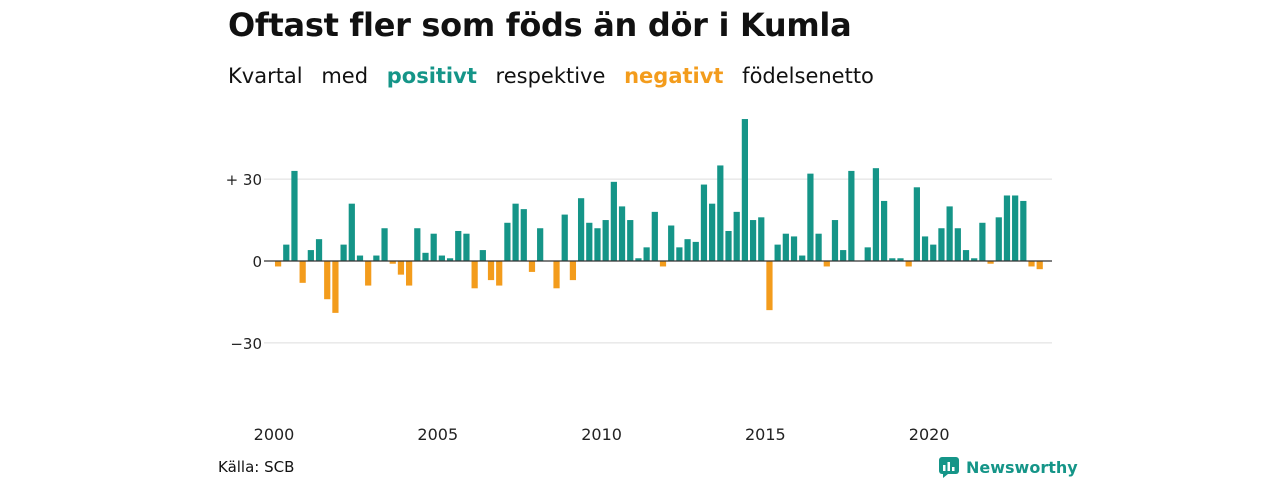  I want to click on x-tick-label: 2010, so click(601, 434).